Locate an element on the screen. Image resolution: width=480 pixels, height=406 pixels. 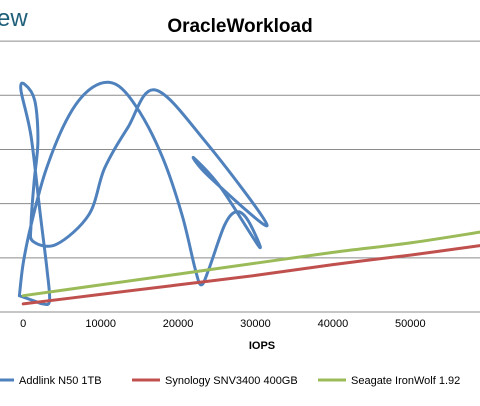
x-tick-label: 0 is located at coordinates (23, 324).